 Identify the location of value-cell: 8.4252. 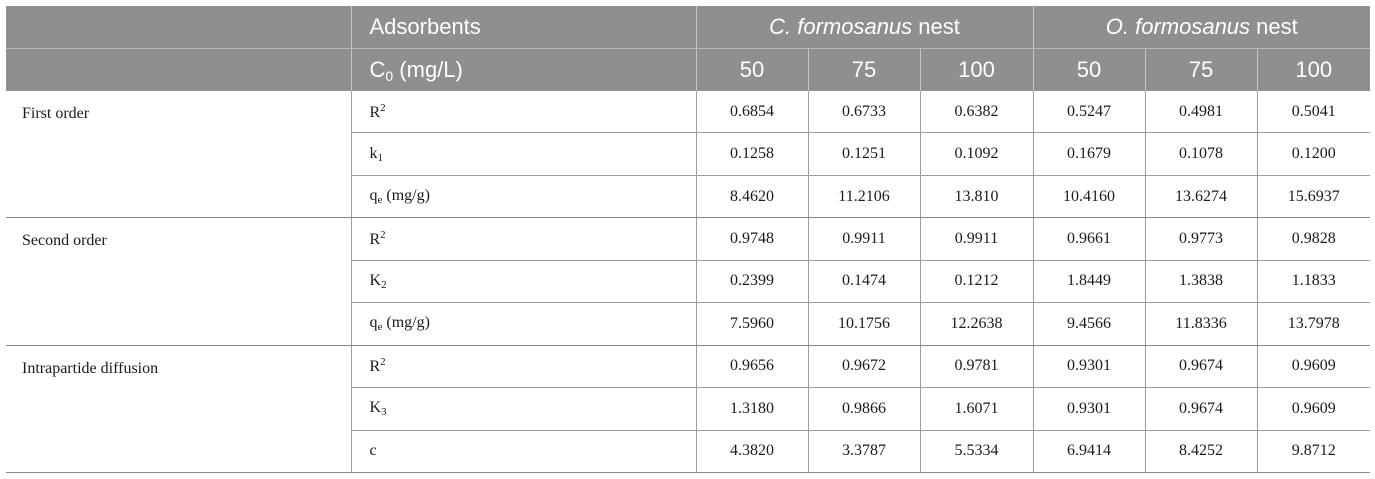
(1200, 451).